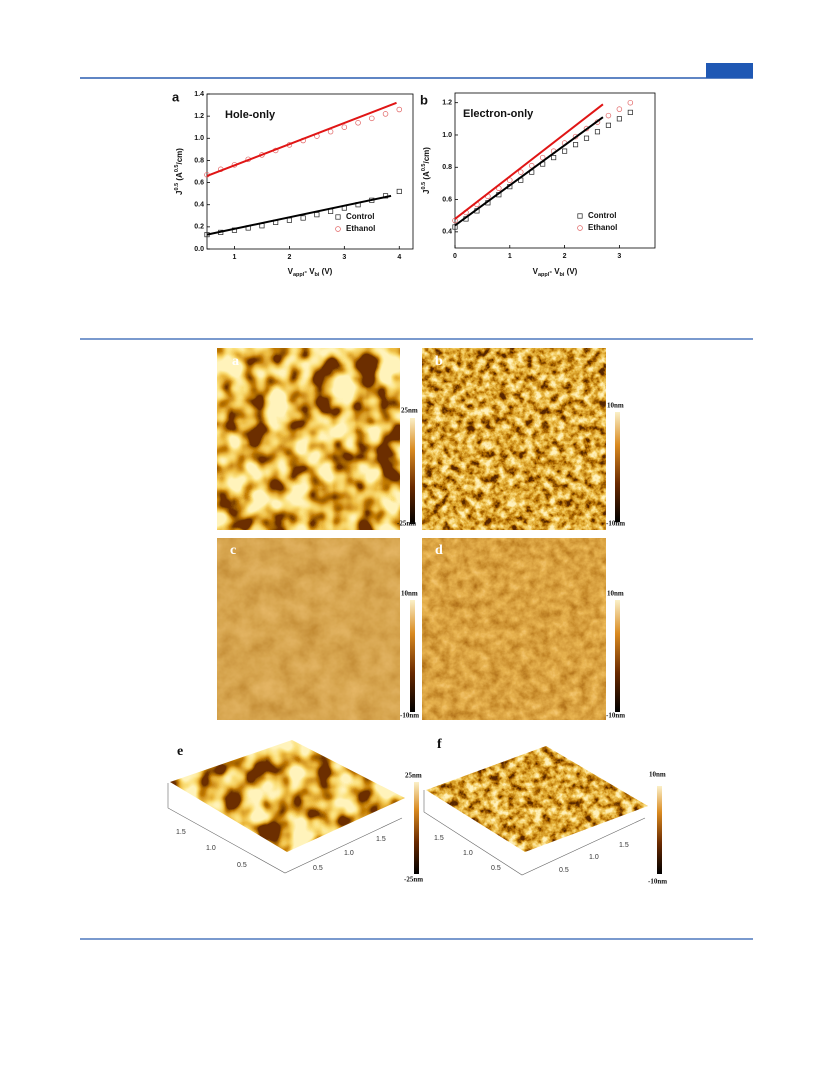  I want to click on y-tick-label: 0.4, so click(199, 205).